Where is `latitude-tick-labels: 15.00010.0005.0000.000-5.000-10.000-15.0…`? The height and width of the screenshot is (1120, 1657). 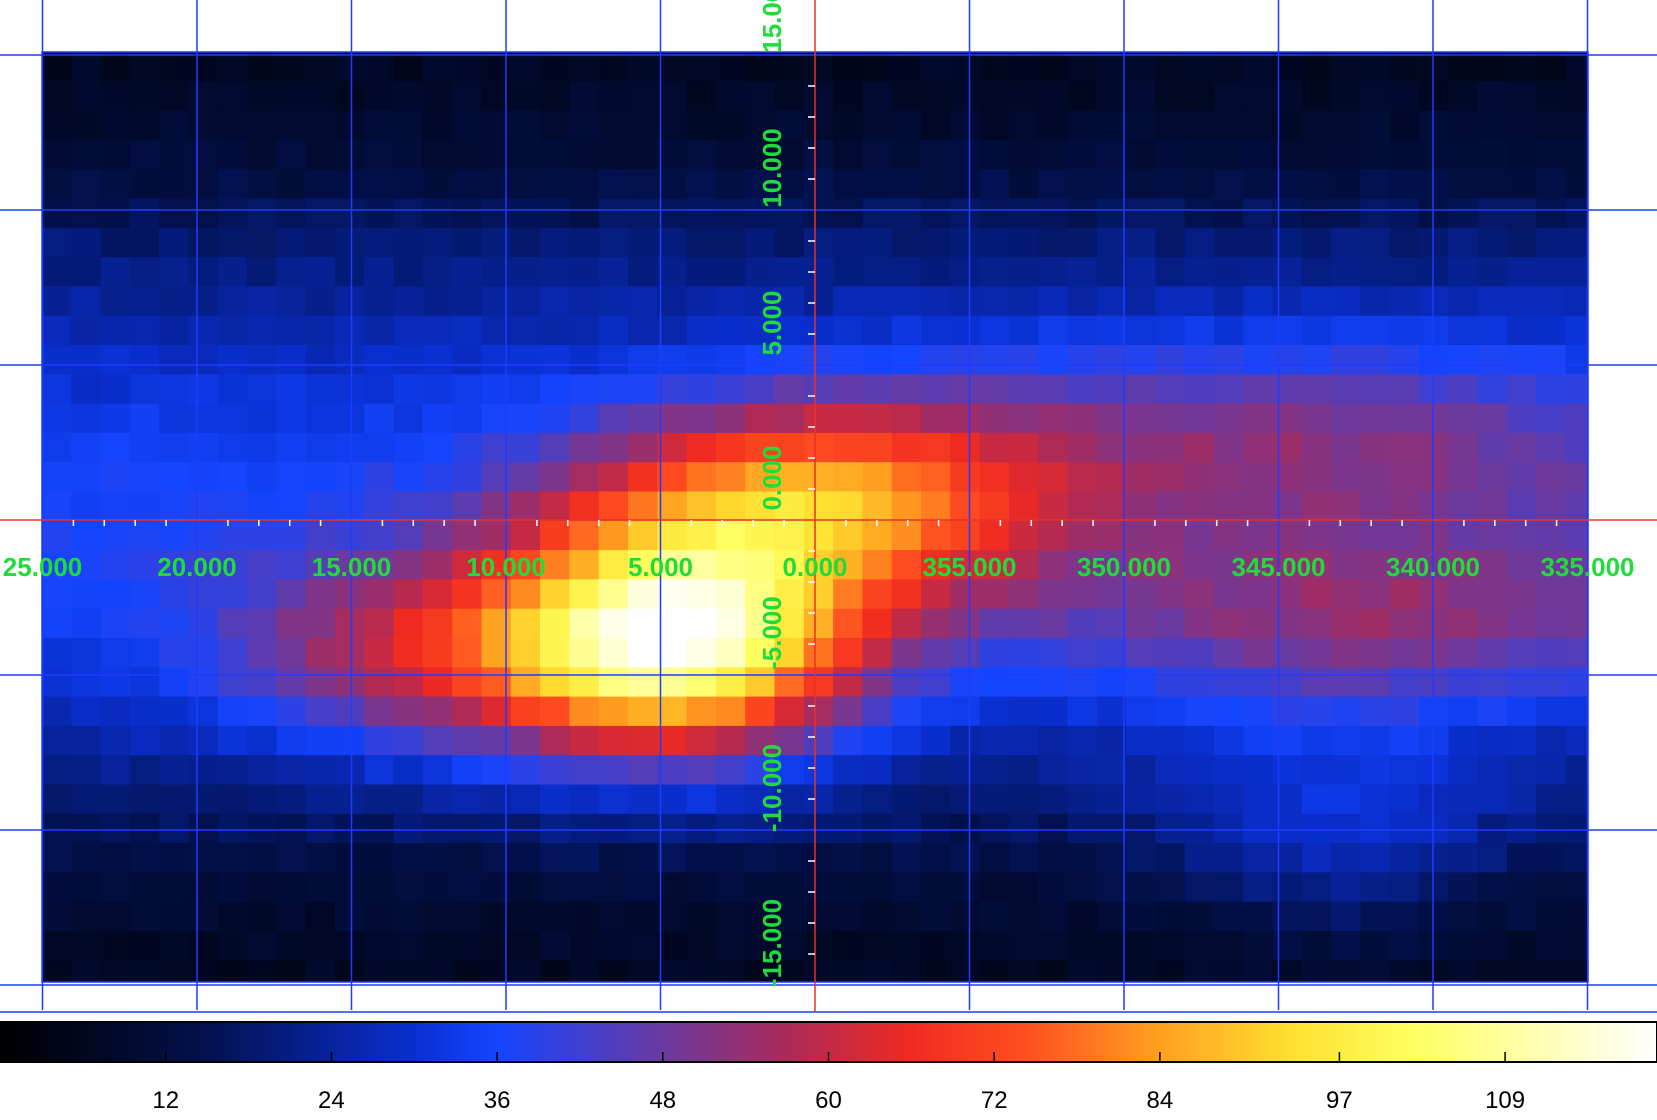 latitude-tick-labels: 15.00010.0005.0000.000-5.000-10.000-15.0… is located at coordinates (772, 493).